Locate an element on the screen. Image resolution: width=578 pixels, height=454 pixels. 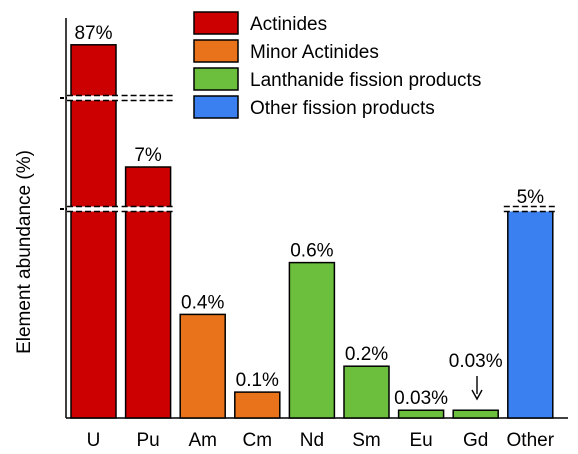
legend-label-lanthanide-fission-products: Lanthanide fission products is located at coordinates (365, 80).